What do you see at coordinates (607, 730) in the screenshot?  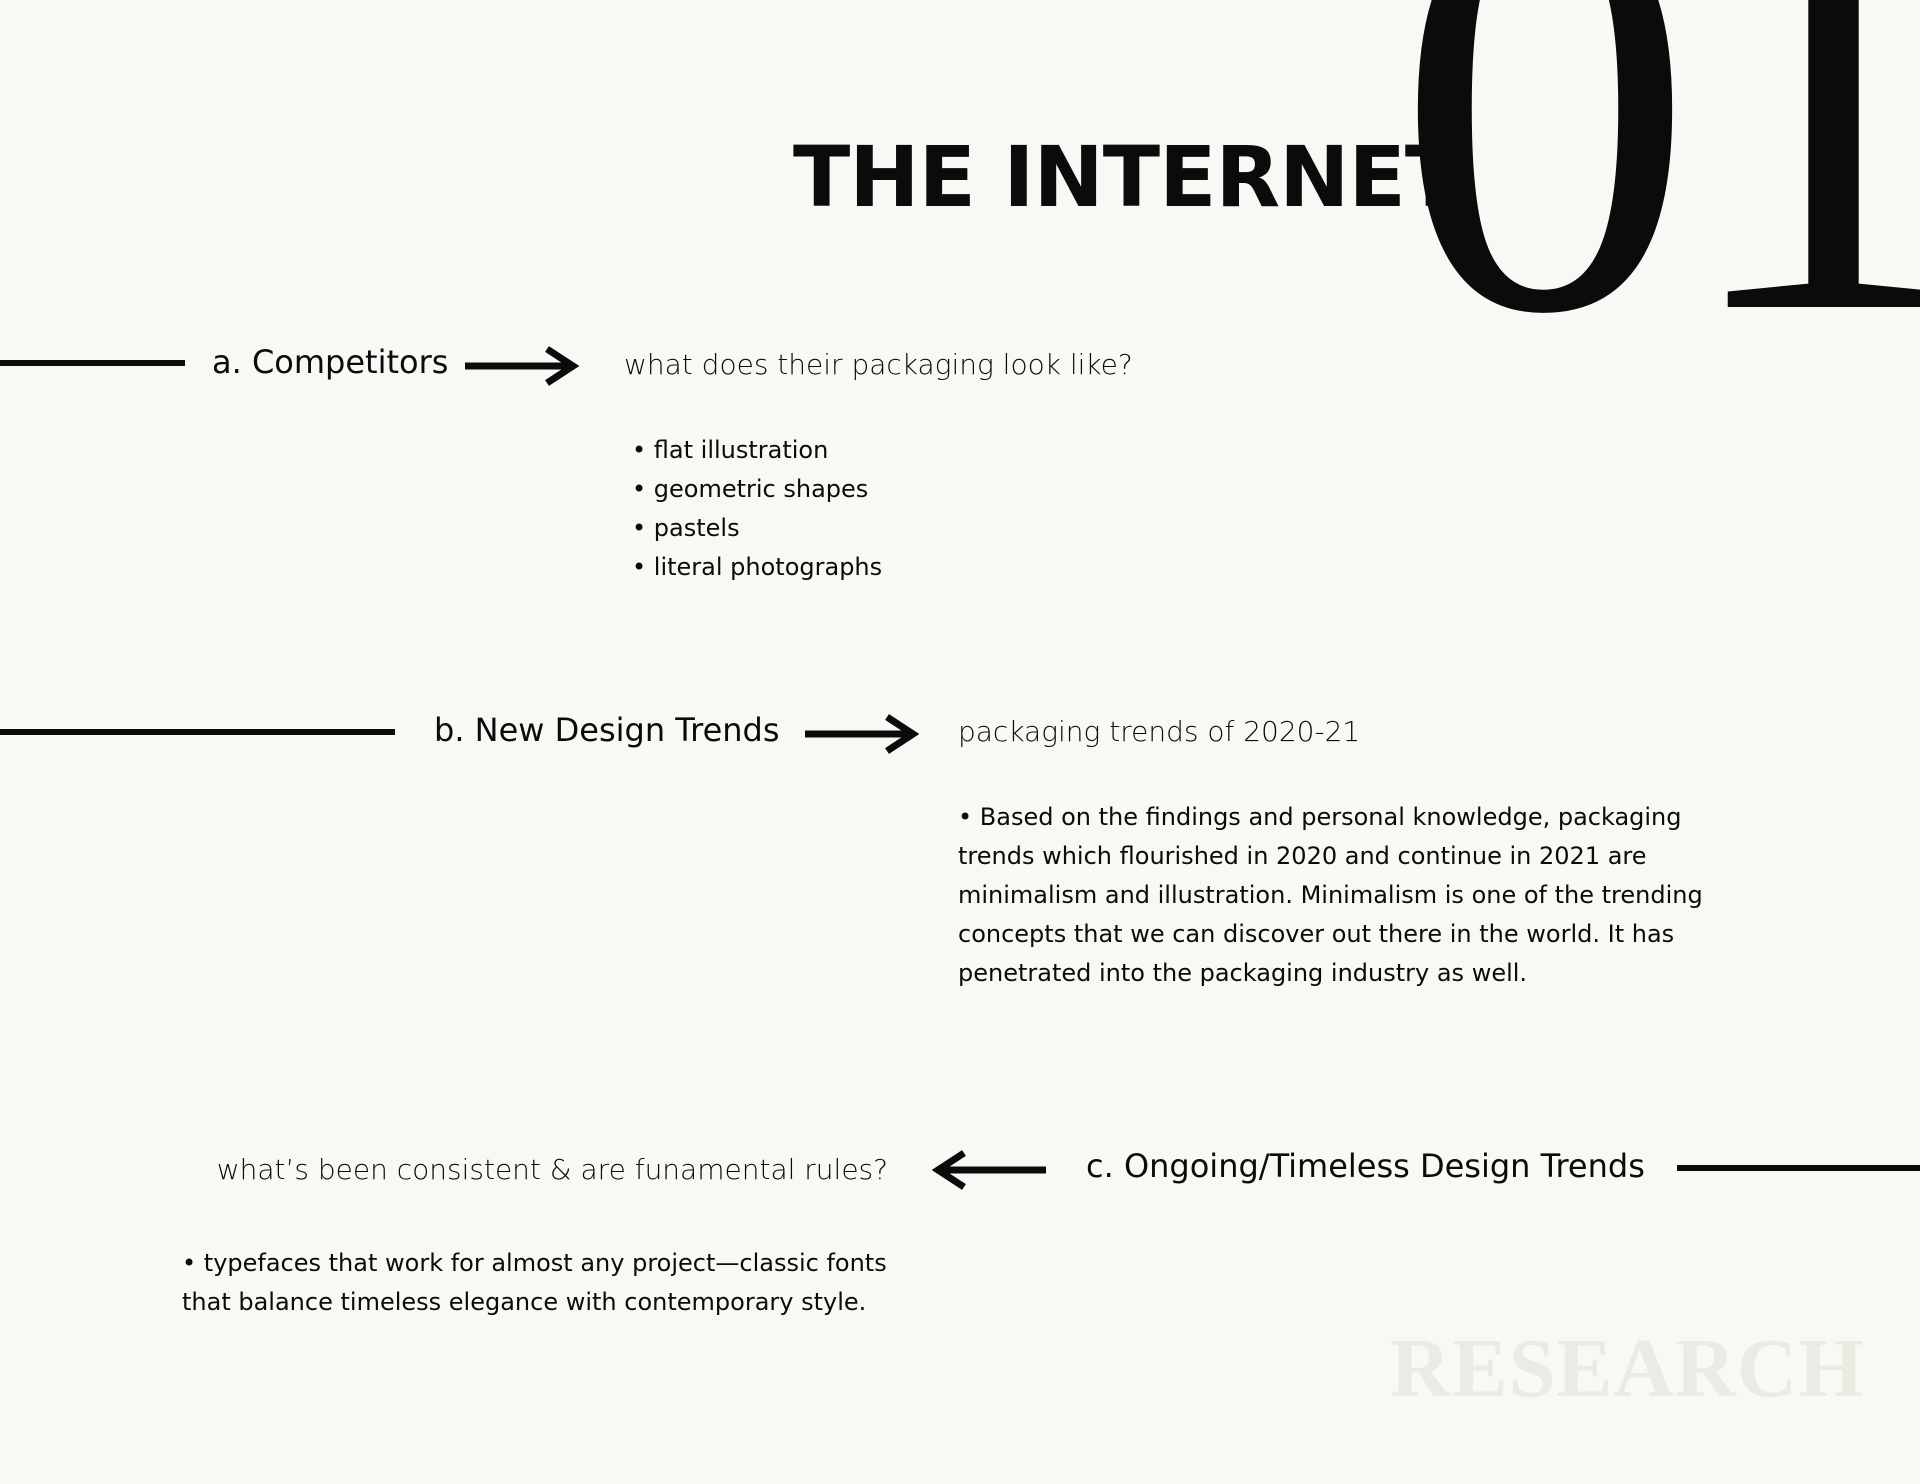 I see `section-heading-new-design-trends: b. New Design Trends` at bounding box center [607, 730].